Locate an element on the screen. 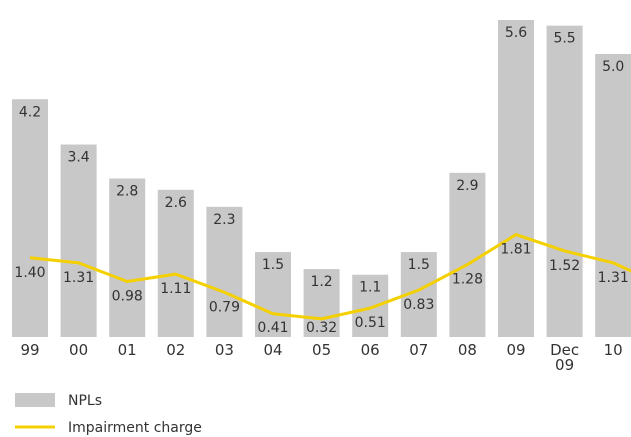  bar-label: 2.6 is located at coordinates (176, 203).